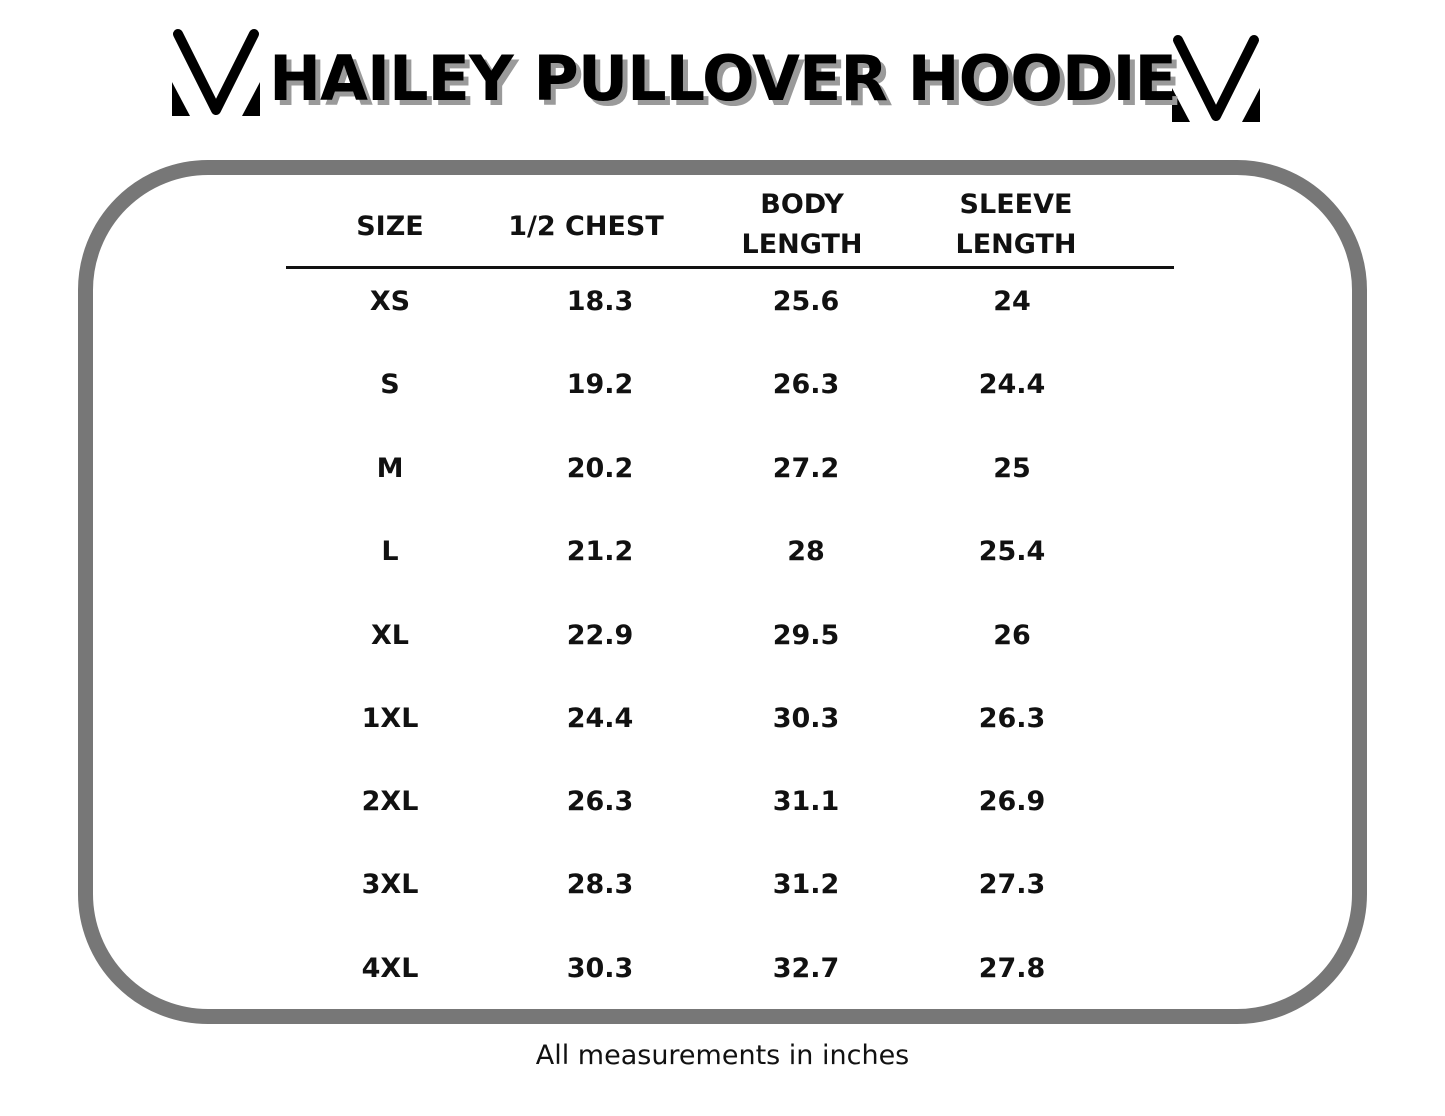 This screenshot has width=1445, height=1116. Describe the element at coordinates (390, 635) in the screenshot. I see `table-cell: XL` at that location.